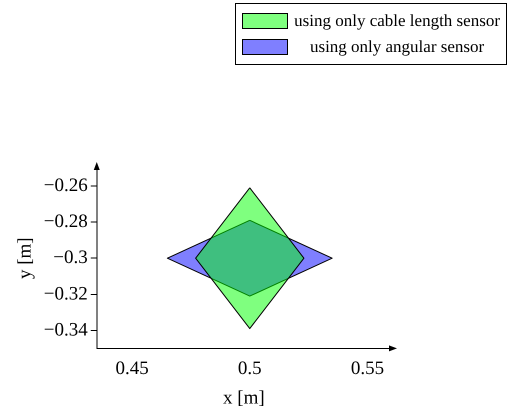 The width and height of the screenshot is (513, 420). Describe the element at coordinates (132, 368) in the screenshot. I see `x-tick-label: 0.45` at that location.